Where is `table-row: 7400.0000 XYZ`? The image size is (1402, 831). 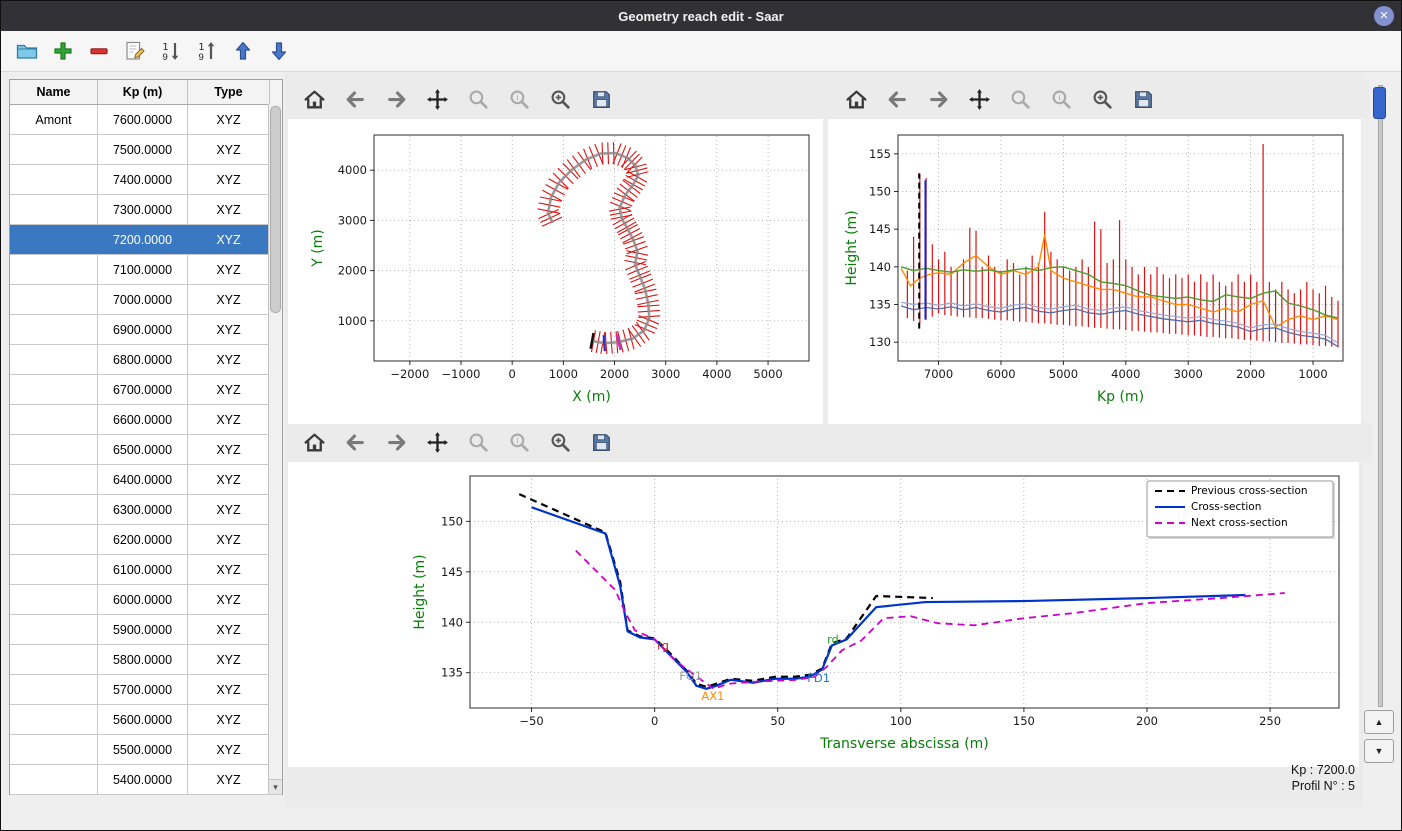
table-row: 7400.0000 XYZ is located at coordinates (146, 180).